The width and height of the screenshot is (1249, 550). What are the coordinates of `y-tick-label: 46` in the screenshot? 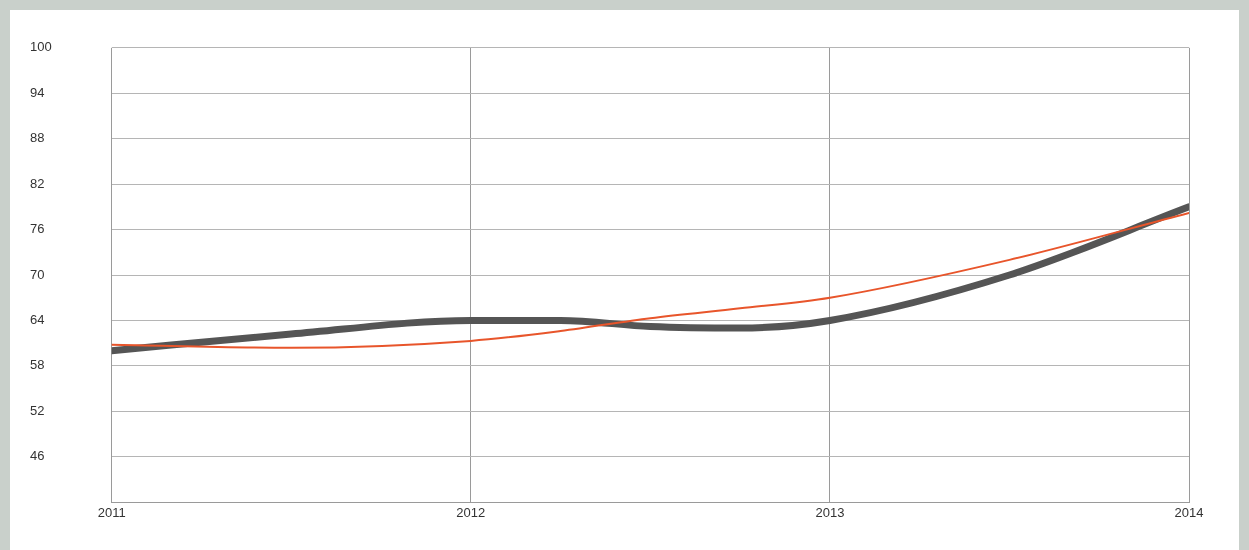 It's located at (37, 456).